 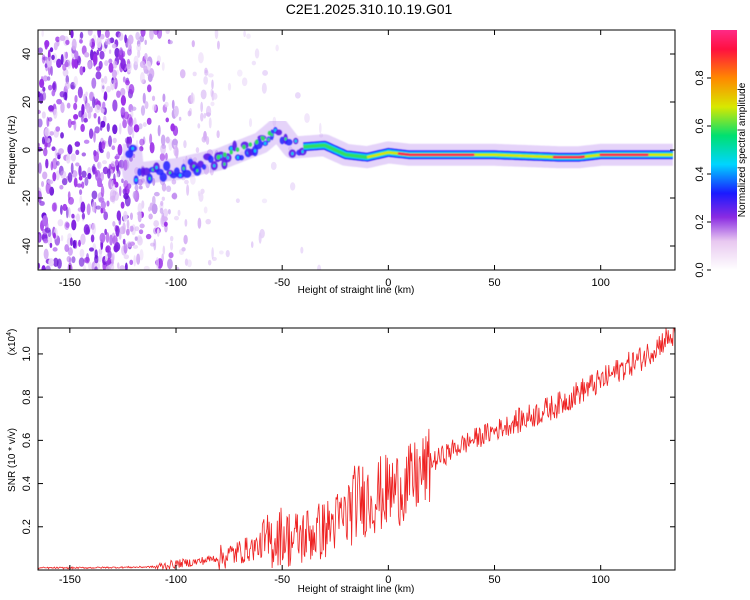 I want to click on spectrogram-x-tick-label: -150, so click(x=70, y=283).